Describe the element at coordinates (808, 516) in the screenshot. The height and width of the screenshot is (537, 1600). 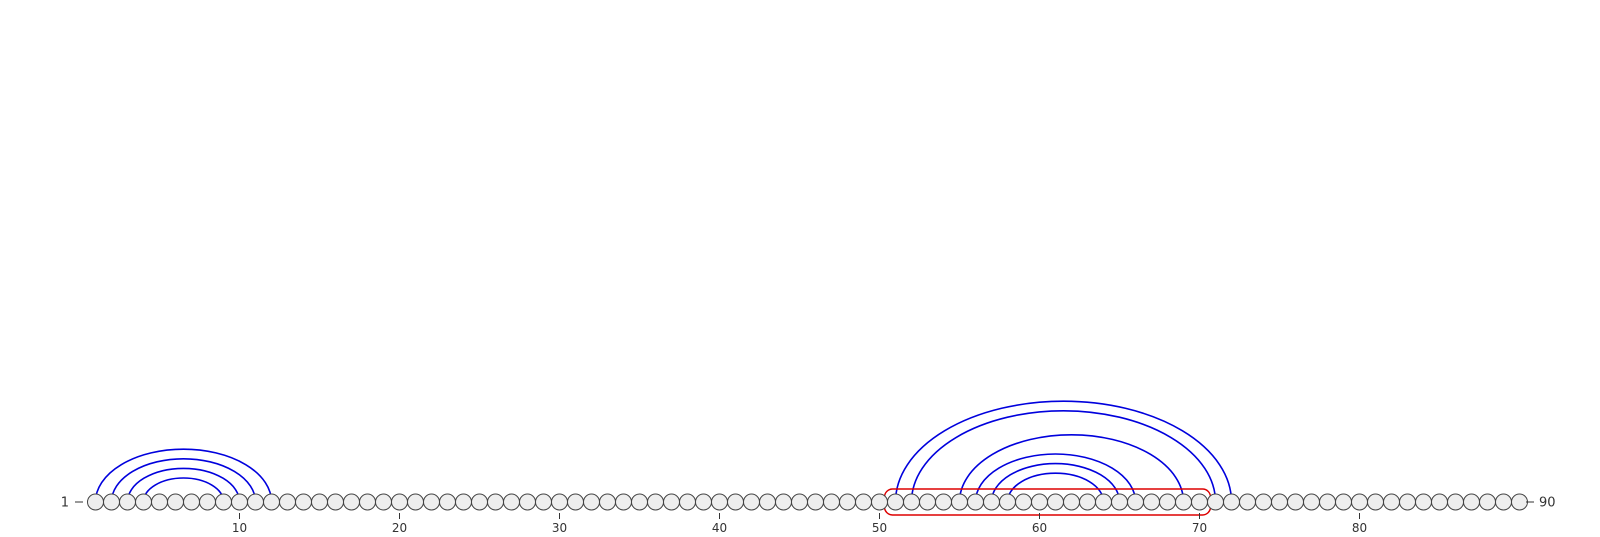
I see `axis-layer: 1 90 10 20 30 40 50 60 70 80` at that location.